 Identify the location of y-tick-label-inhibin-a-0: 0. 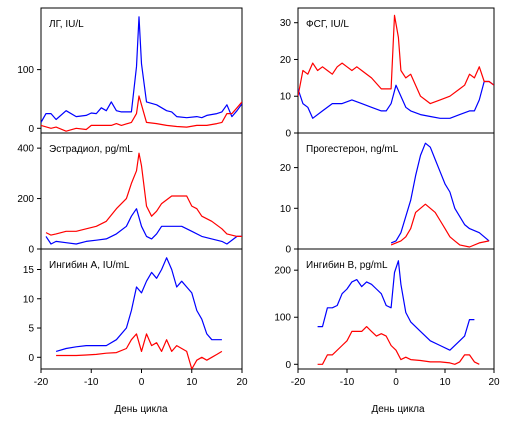
(31, 358).